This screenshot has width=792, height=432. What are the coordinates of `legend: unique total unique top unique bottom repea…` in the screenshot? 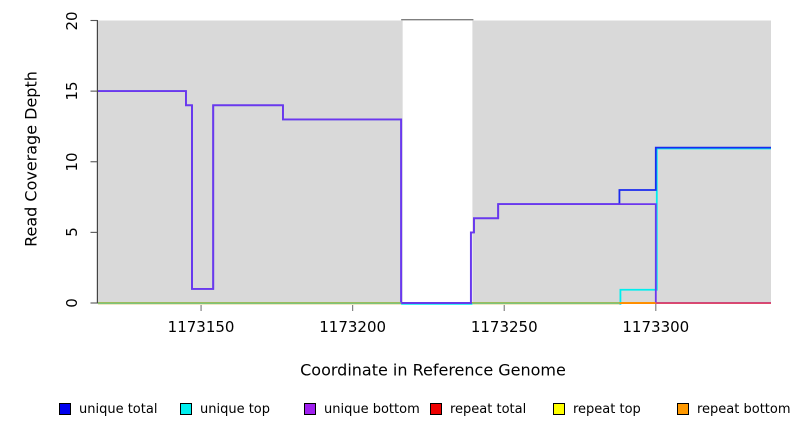 It's located at (396, 411).